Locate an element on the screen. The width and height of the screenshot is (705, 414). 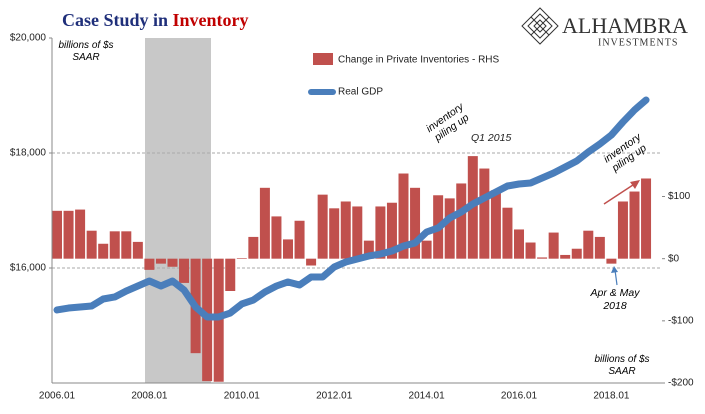
piling-2: inventory piling up is located at coordinates (625, 153).